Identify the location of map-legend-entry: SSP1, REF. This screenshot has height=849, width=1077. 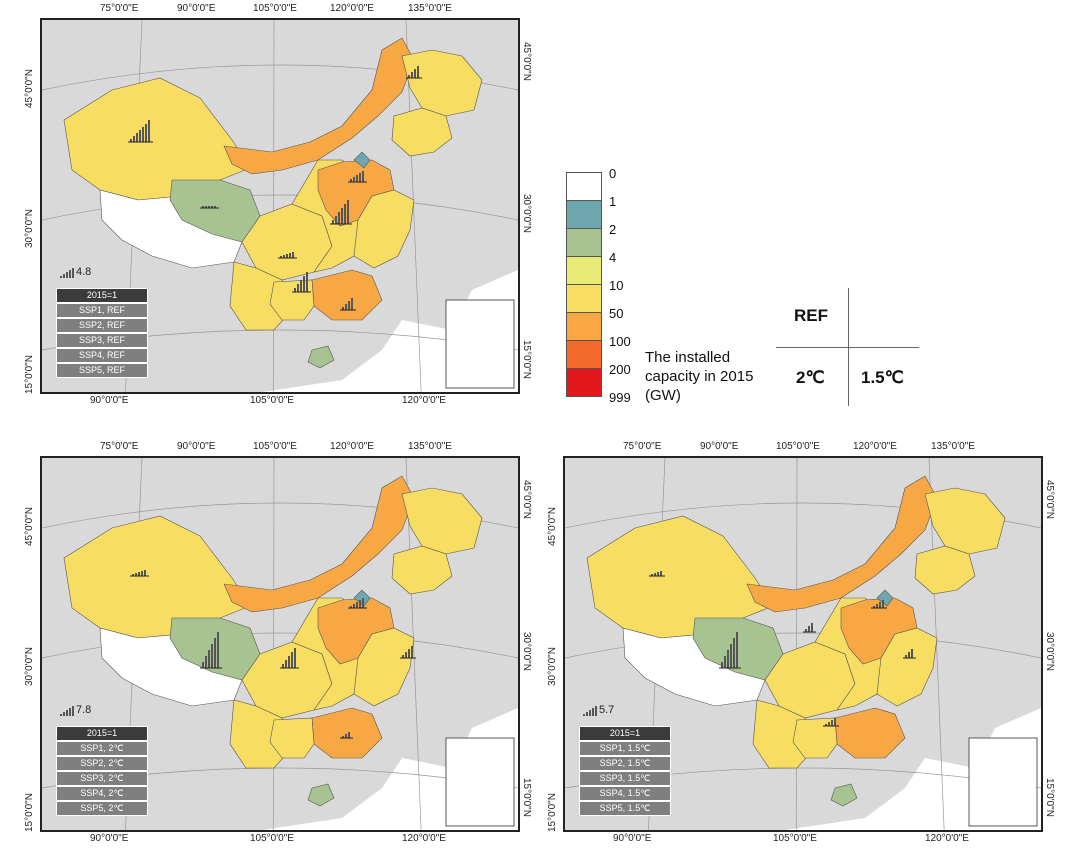
(102, 310).